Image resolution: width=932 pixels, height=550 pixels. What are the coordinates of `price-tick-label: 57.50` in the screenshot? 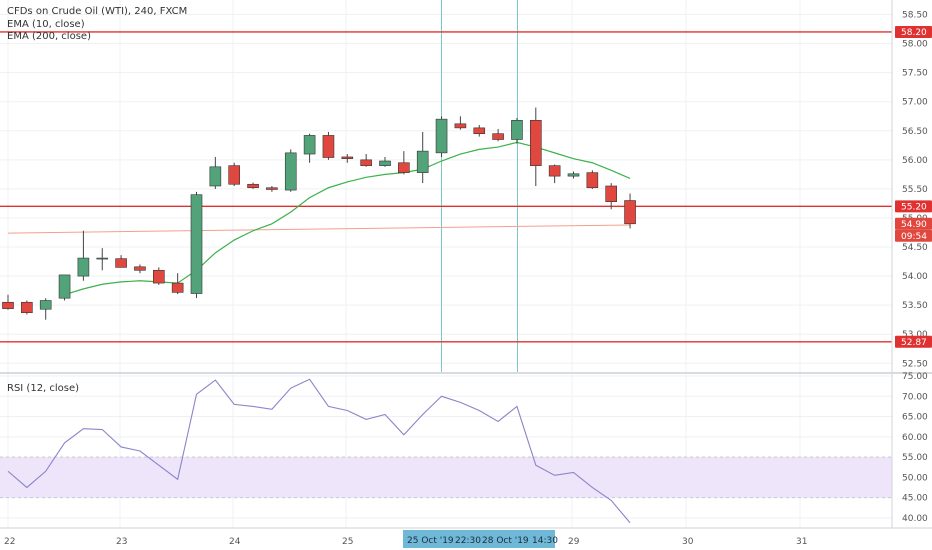 It's located at (915, 74).